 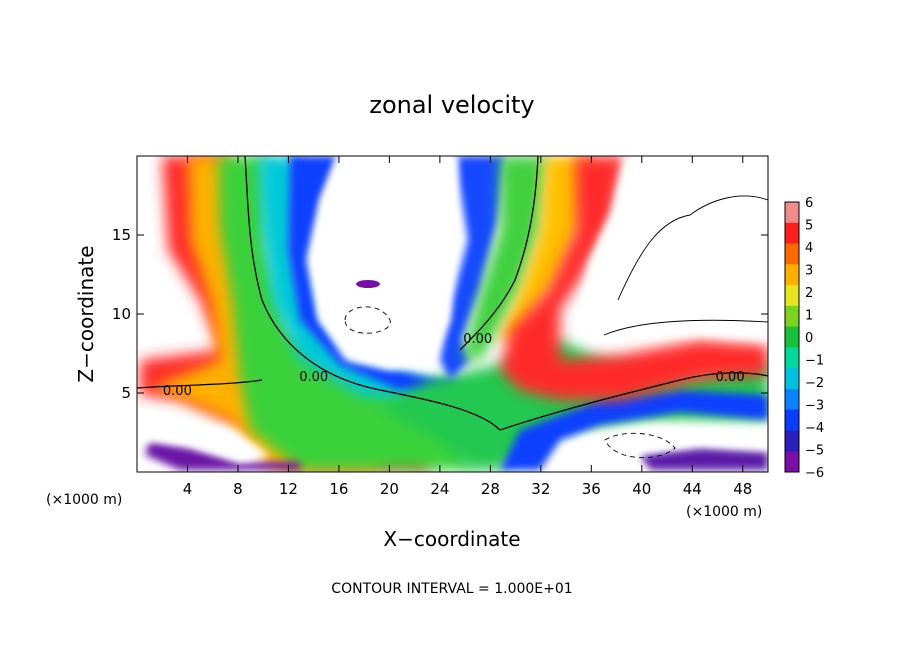 What do you see at coordinates (121, 235) in the screenshot?
I see `y-tick-label-2: 15` at bounding box center [121, 235].